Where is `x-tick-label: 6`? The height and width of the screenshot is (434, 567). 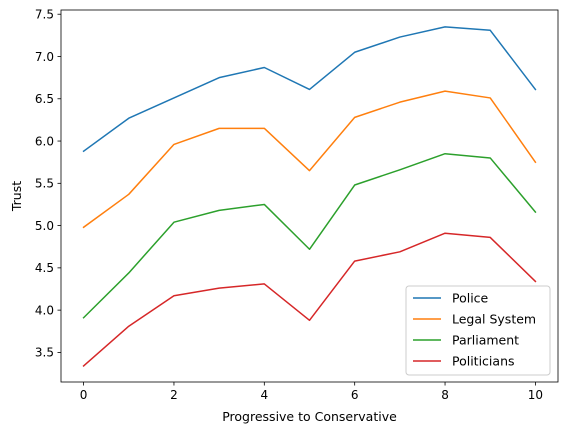
x-tick-label: 6 is located at coordinates (355, 395).